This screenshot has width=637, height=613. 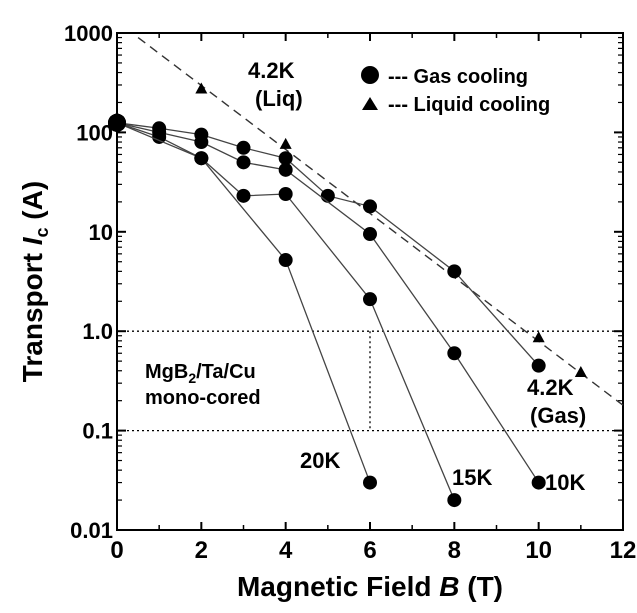 I want to click on x-tick-label: 10, so click(x=538, y=550).